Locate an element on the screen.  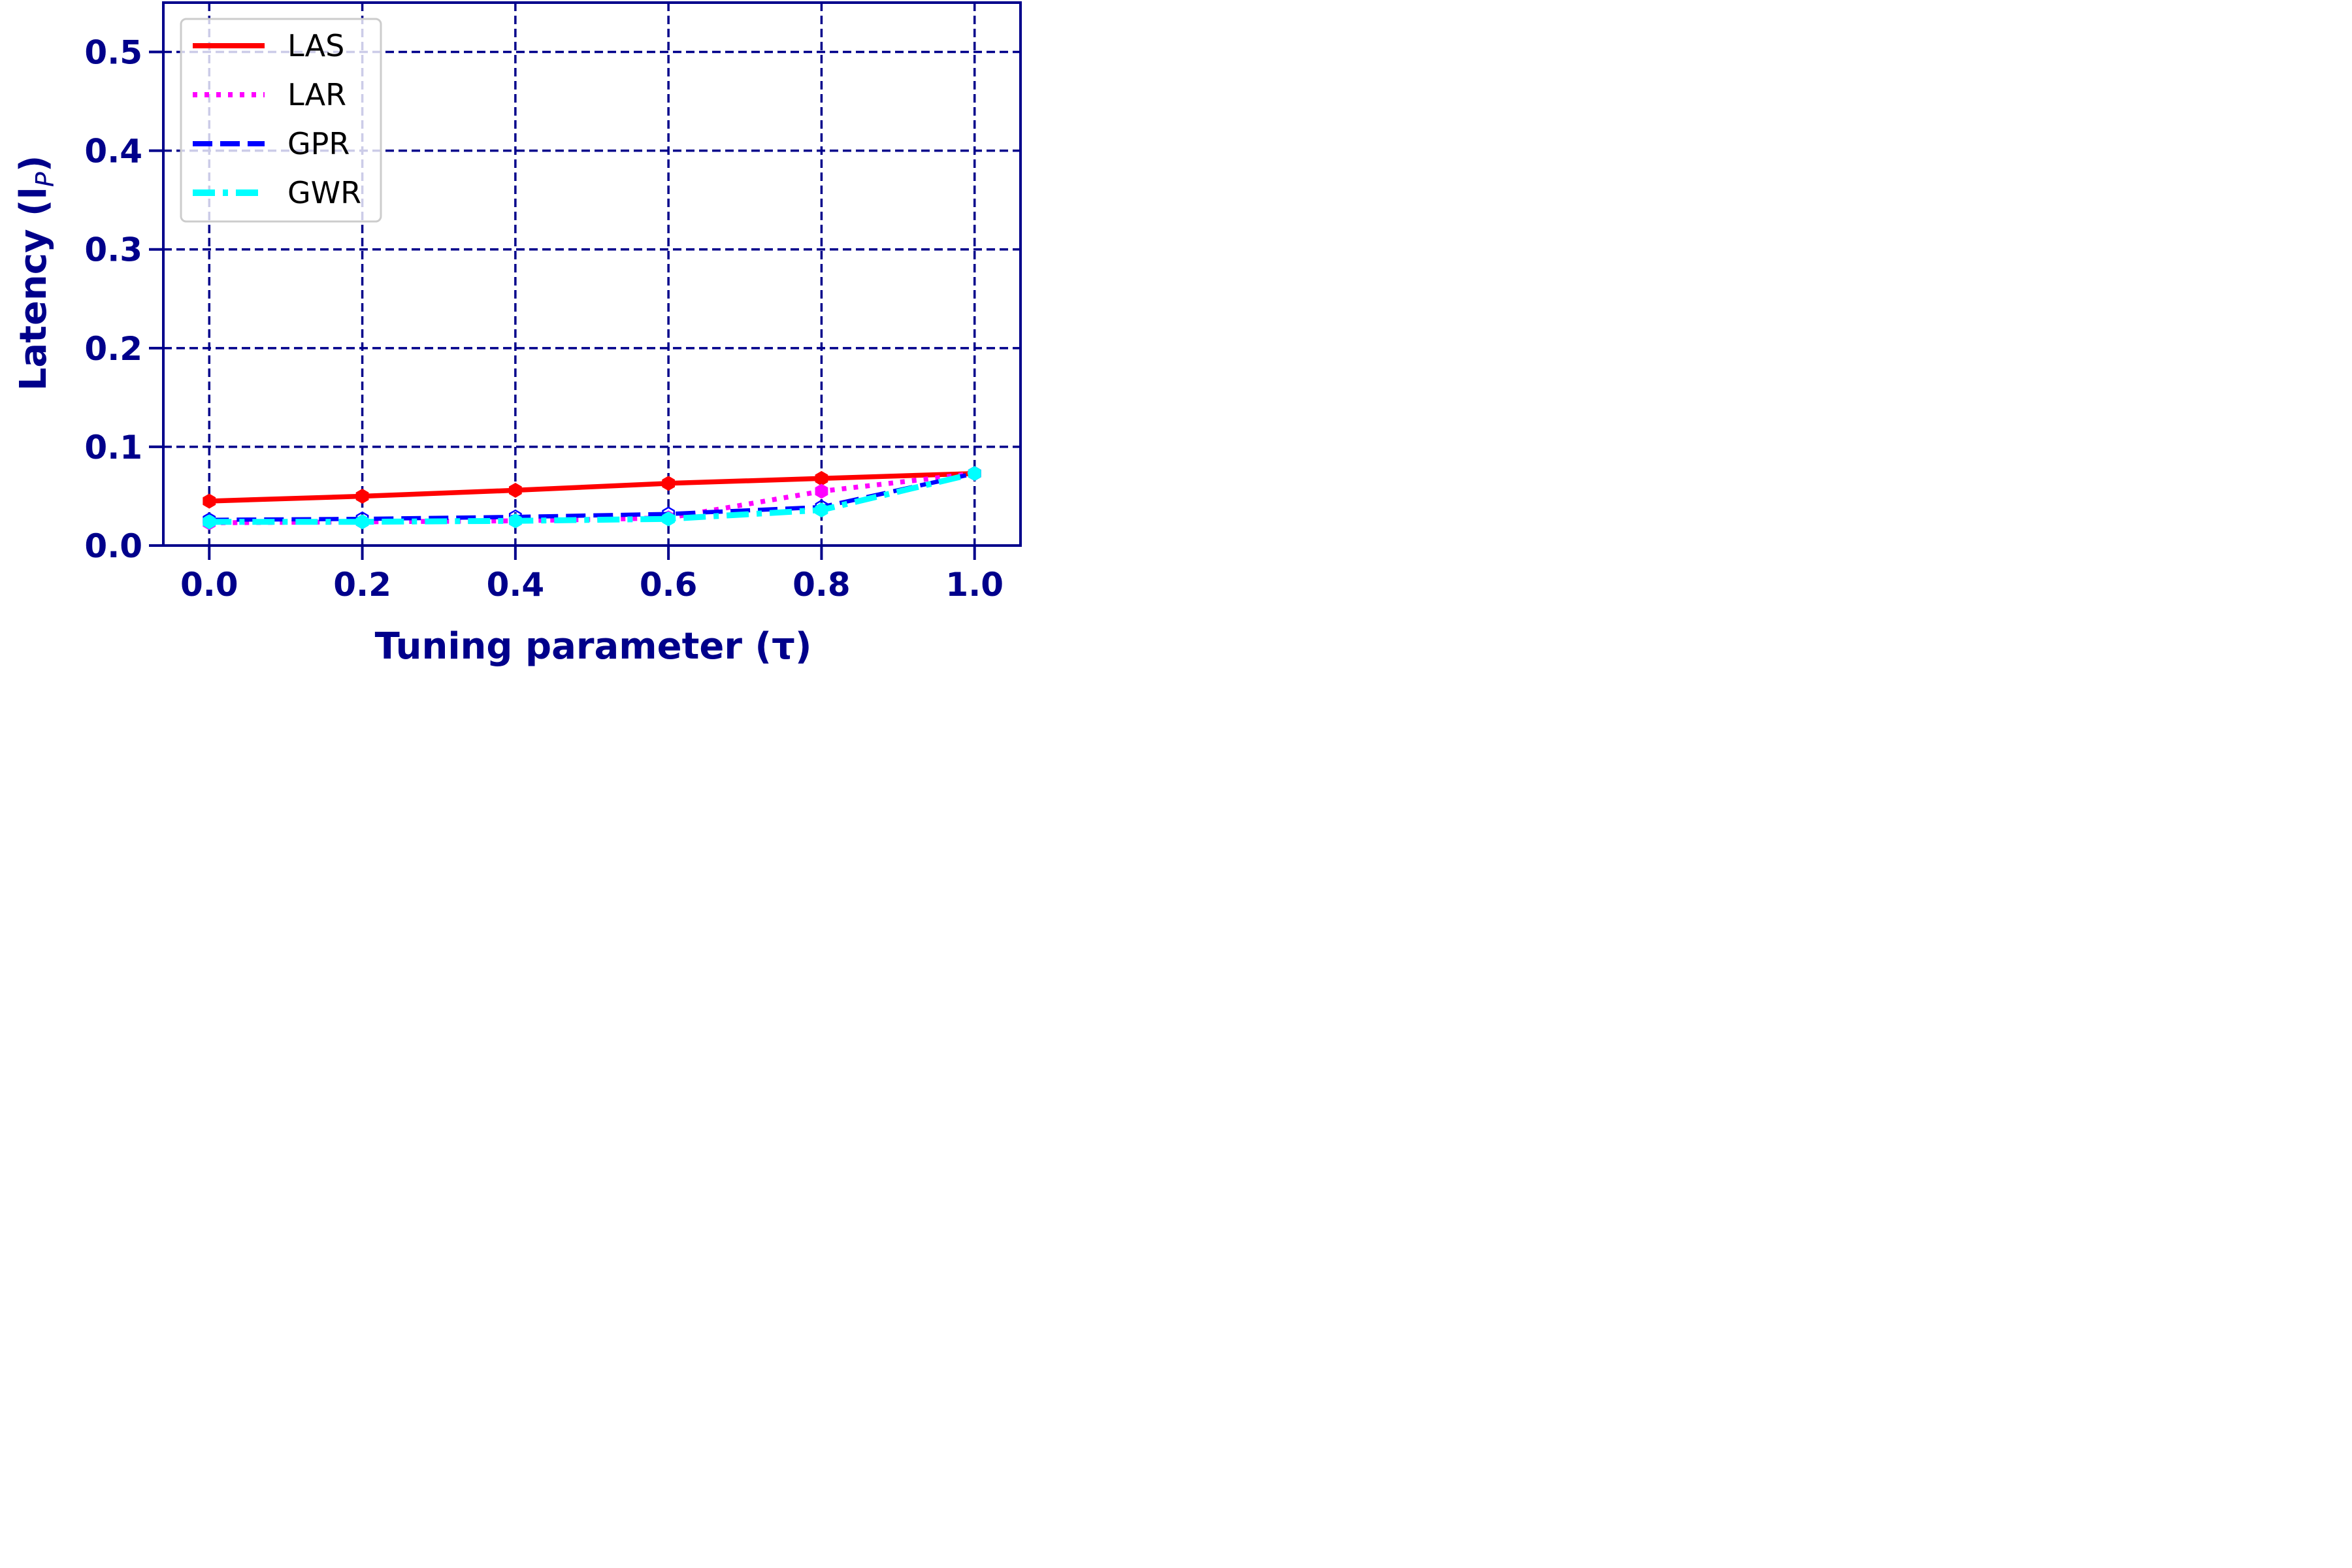
legend-item-gpr: GPR is located at coordinates (271, 143).